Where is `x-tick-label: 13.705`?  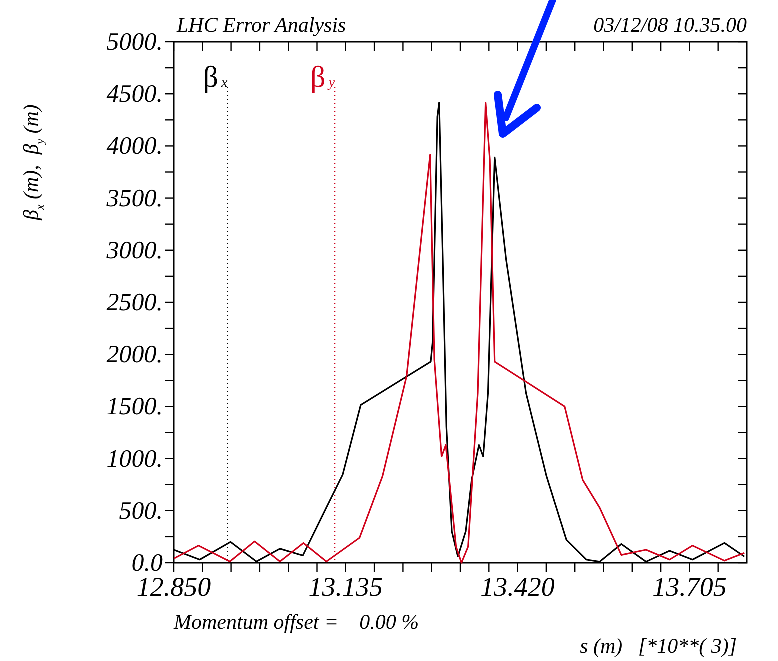 x-tick-label: 13.705 is located at coordinates (689, 587).